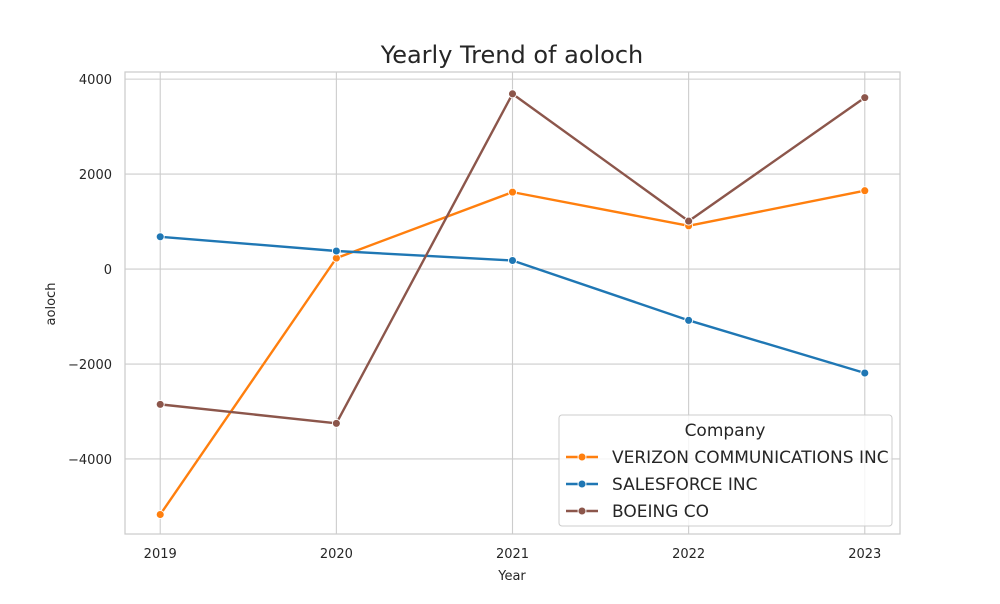 The width and height of the screenshot is (1000, 604). Describe the element at coordinates (750, 458) in the screenshot. I see `legend-label: VERIZON COMMUNICATIONS INC` at that location.